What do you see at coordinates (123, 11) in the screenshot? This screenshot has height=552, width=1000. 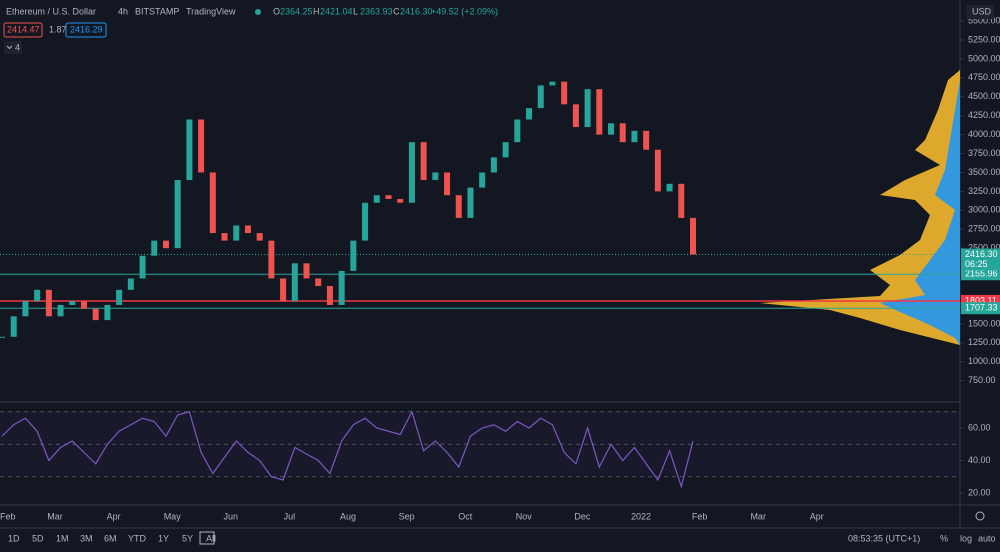 I see `interval: 4h` at bounding box center [123, 11].